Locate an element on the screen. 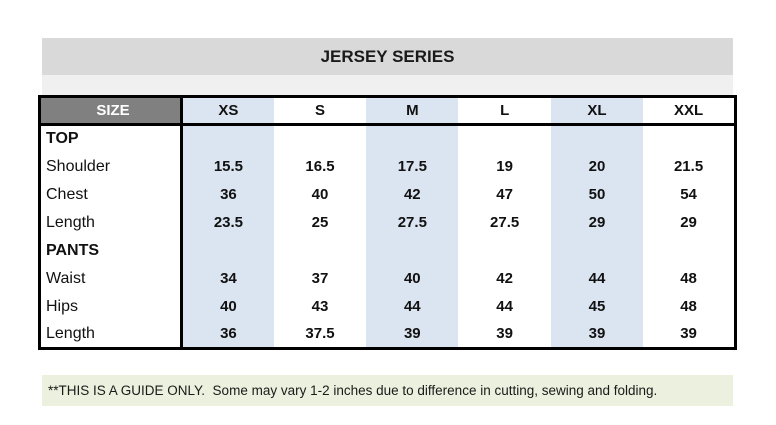 This screenshot has width=776, height=425. column-header-xl: XL is located at coordinates (597, 111).